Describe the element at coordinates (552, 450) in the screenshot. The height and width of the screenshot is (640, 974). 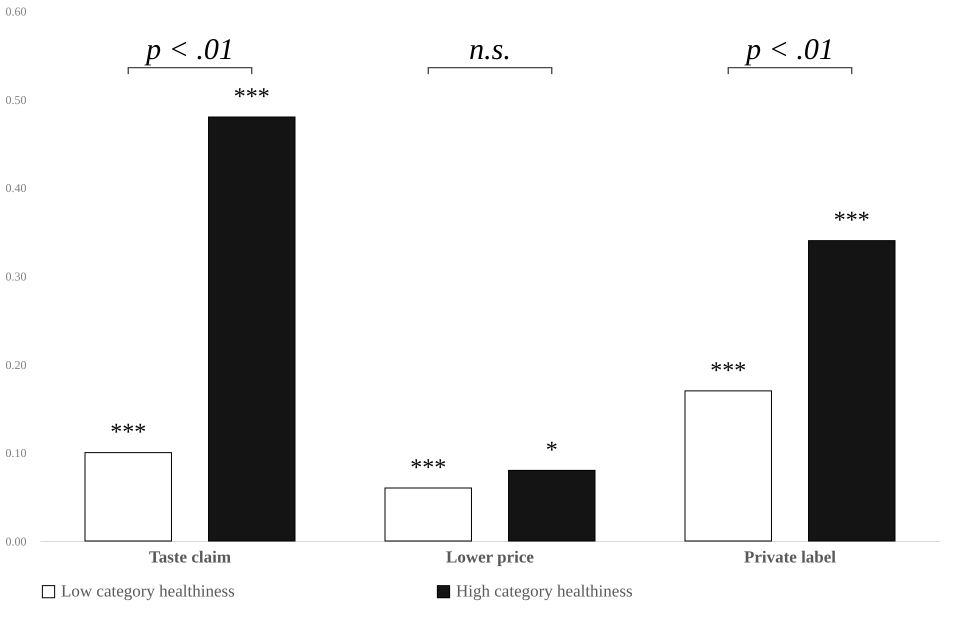
I see `data-label: *` at that location.